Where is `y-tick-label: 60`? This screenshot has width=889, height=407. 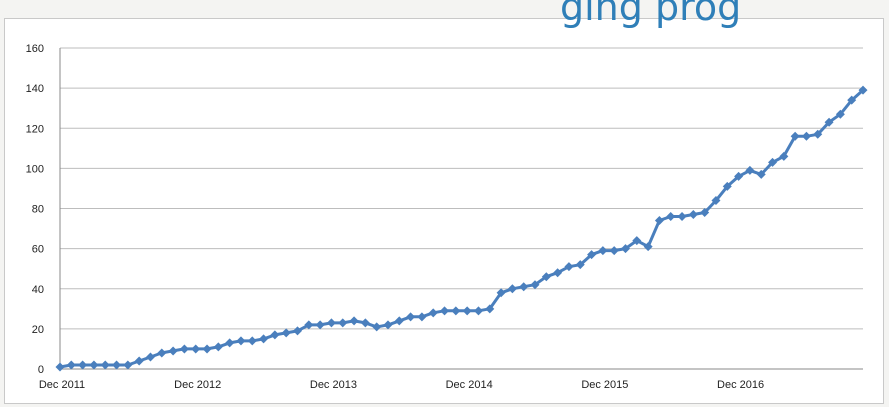 y-tick-label: 60 is located at coordinates (38, 250).